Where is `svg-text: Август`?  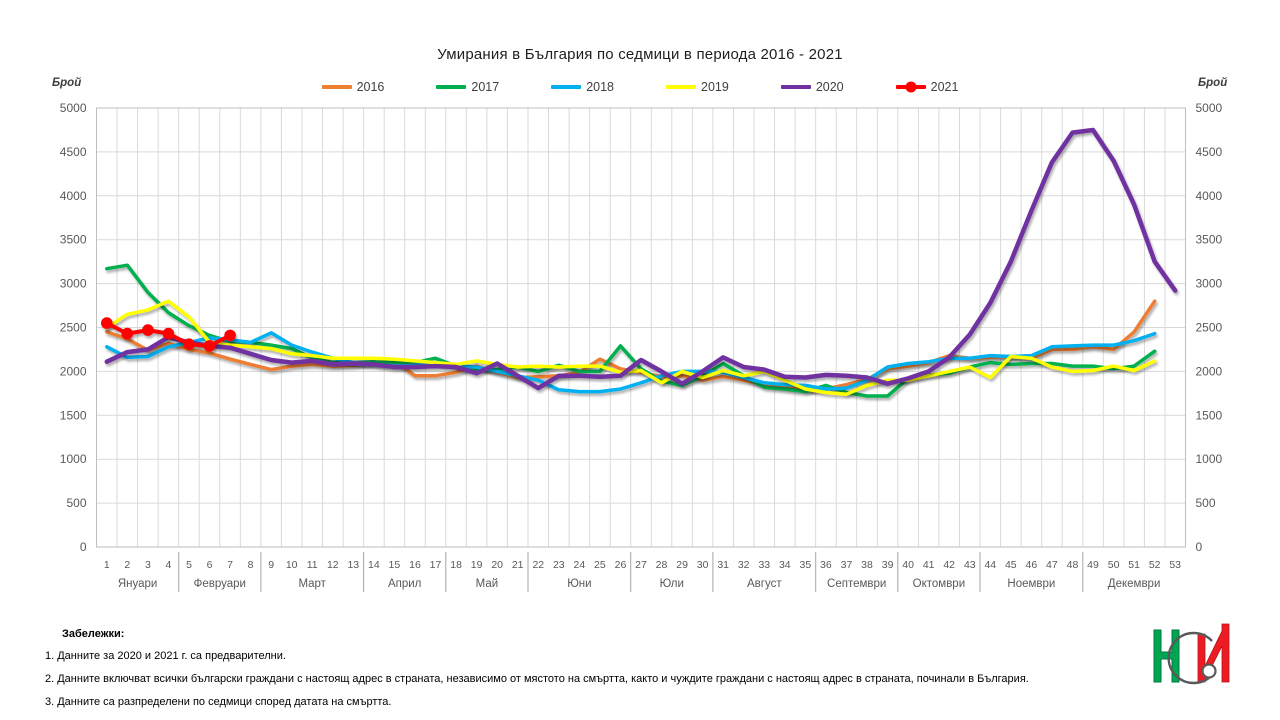 svg-text: Август is located at coordinates (764, 584).